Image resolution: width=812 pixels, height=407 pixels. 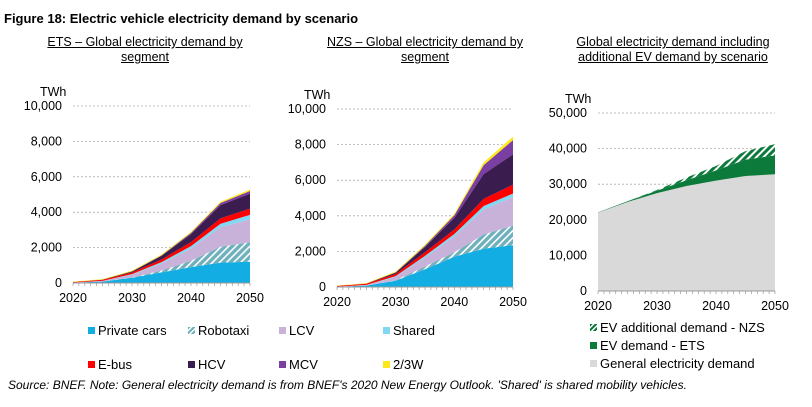 I want to click on legend-item: LCV, so click(x=296, y=330).